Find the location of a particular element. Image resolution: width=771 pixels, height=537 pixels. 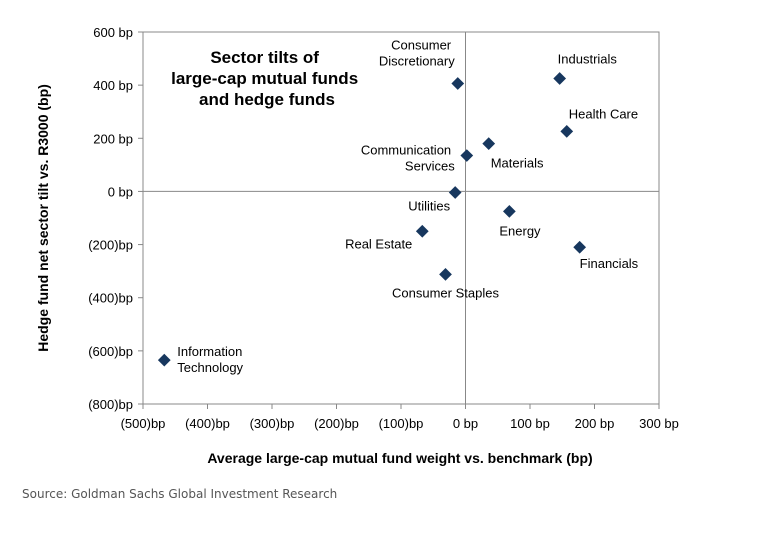

y-tick-label: 200 bp is located at coordinates (113, 138).